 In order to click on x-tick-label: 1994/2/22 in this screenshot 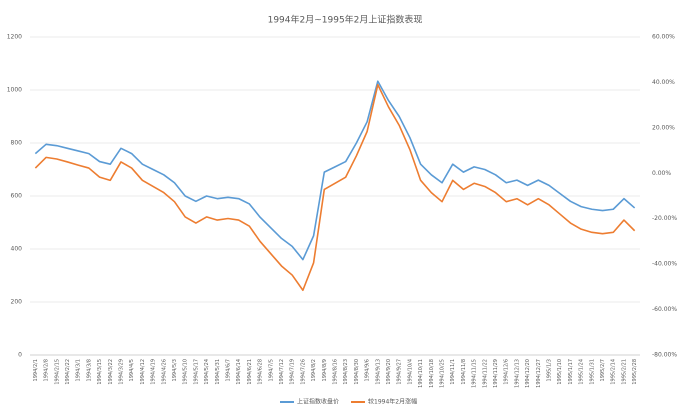, I will do `click(68, 372)`.